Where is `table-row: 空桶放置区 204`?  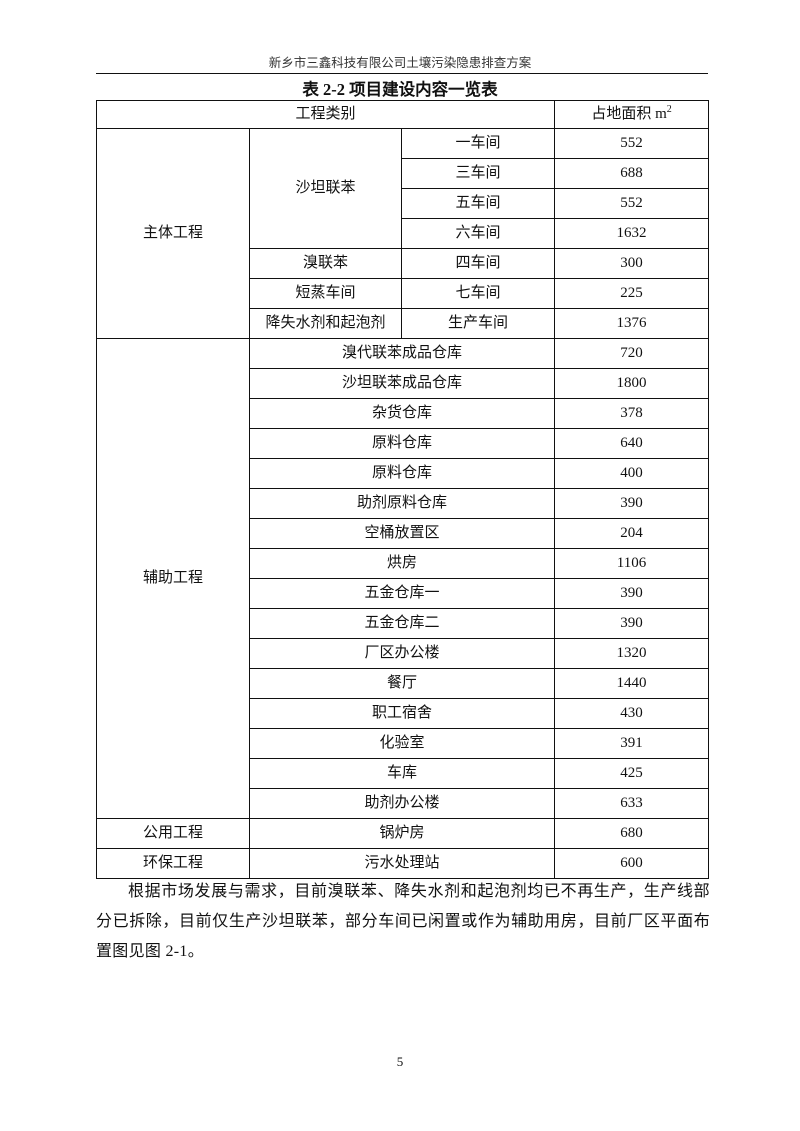
table-row: 空桶放置区 204 is located at coordinates (403, 533).